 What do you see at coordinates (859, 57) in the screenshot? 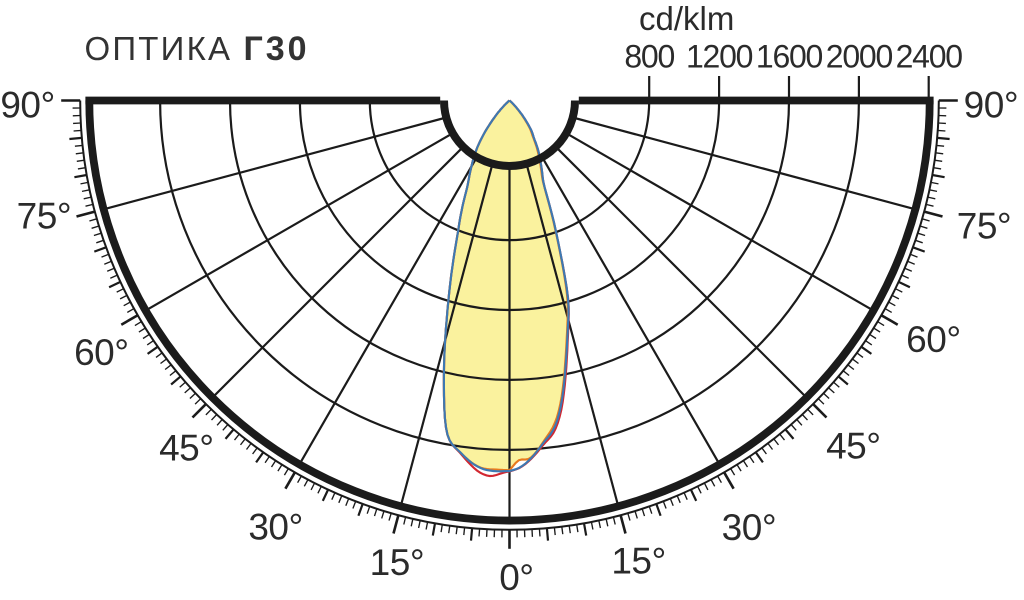
I see `svg-text: 2000` at bounding box center [859, 57].